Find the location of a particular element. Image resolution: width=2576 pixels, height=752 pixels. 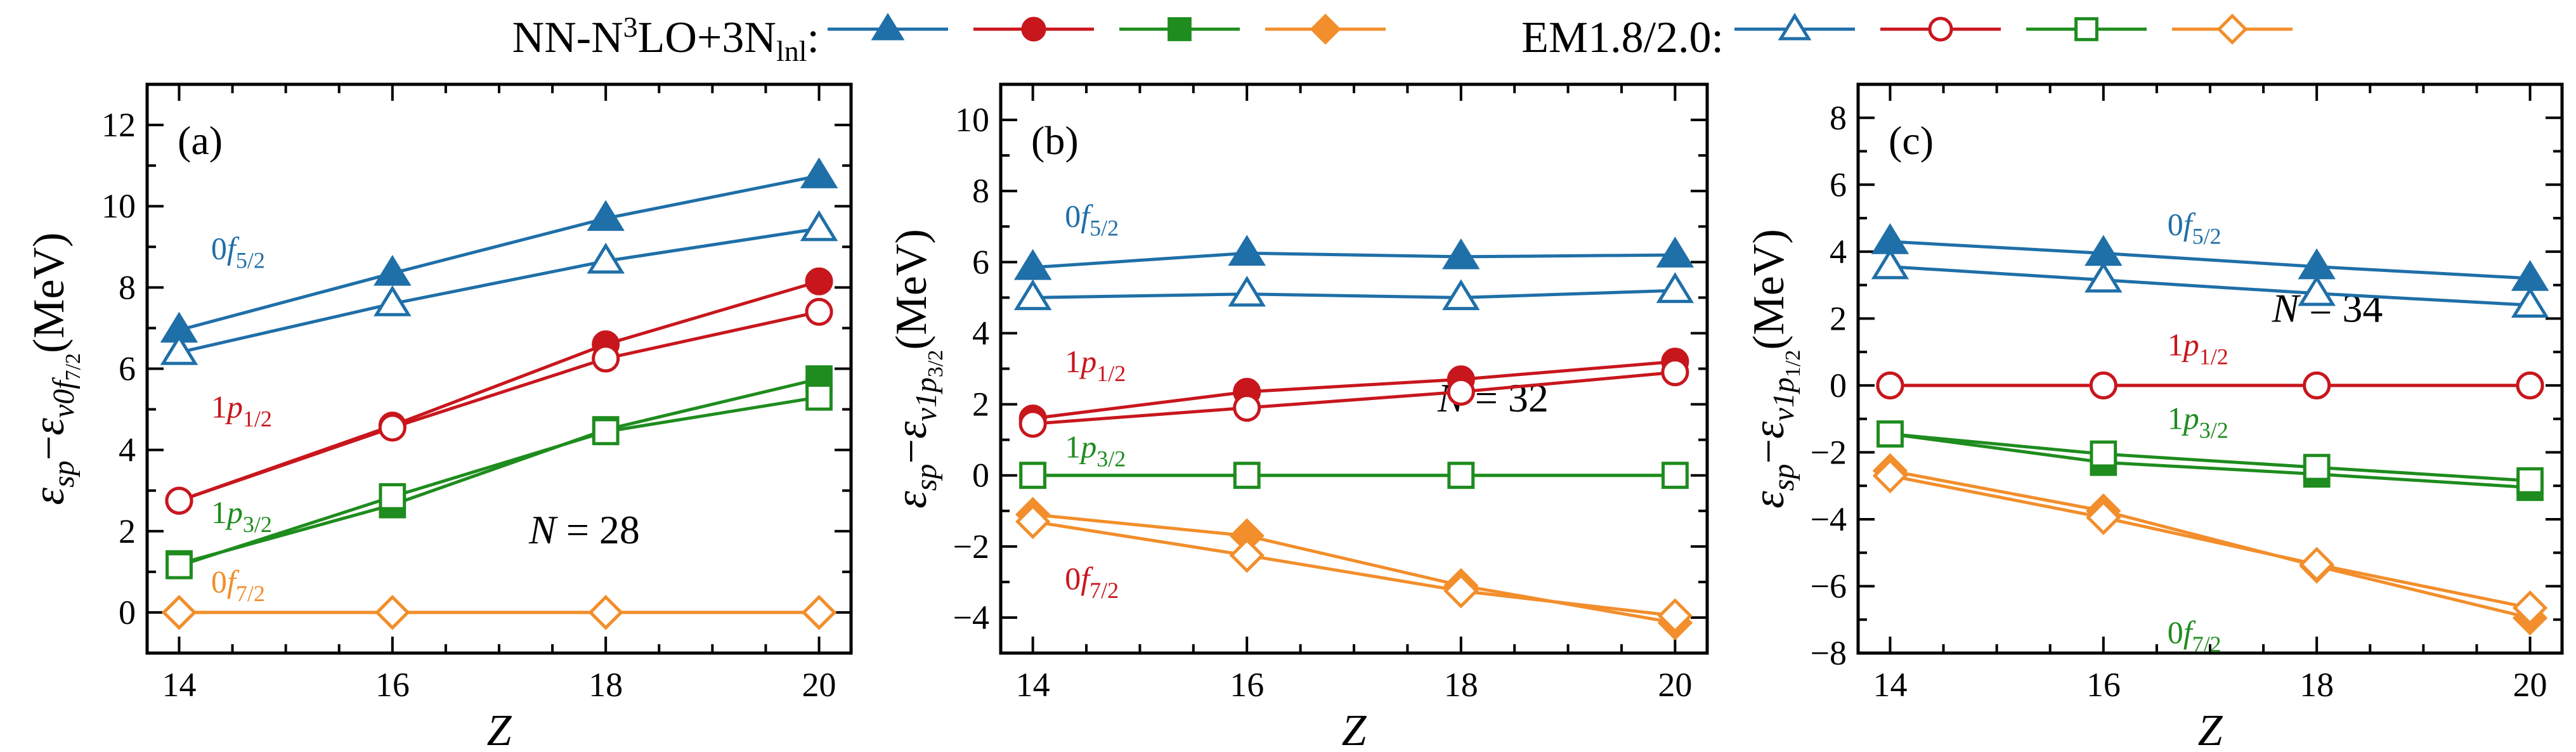

legend-marker-p32-em is located at coordinates (2086, 29).